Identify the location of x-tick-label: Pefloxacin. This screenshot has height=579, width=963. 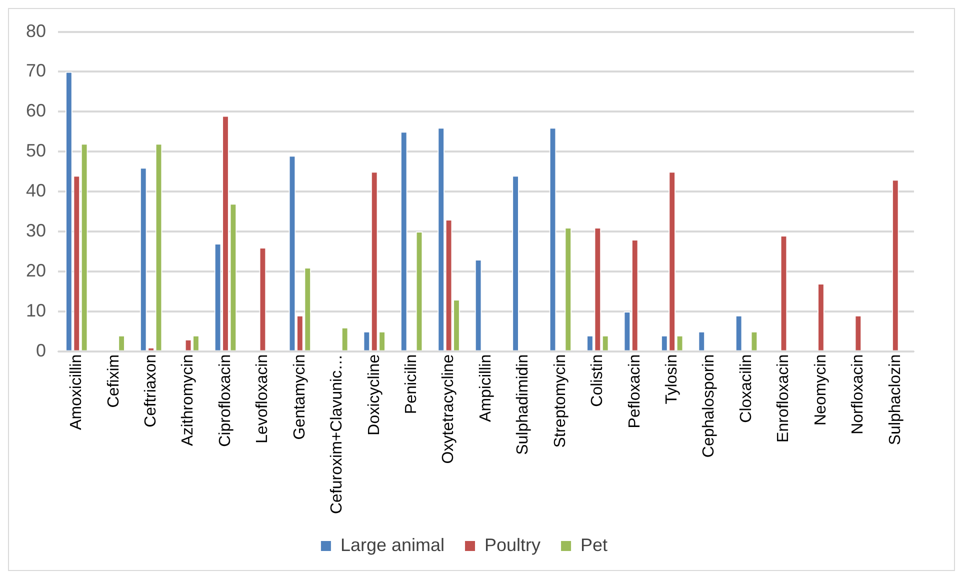
(635, 391).